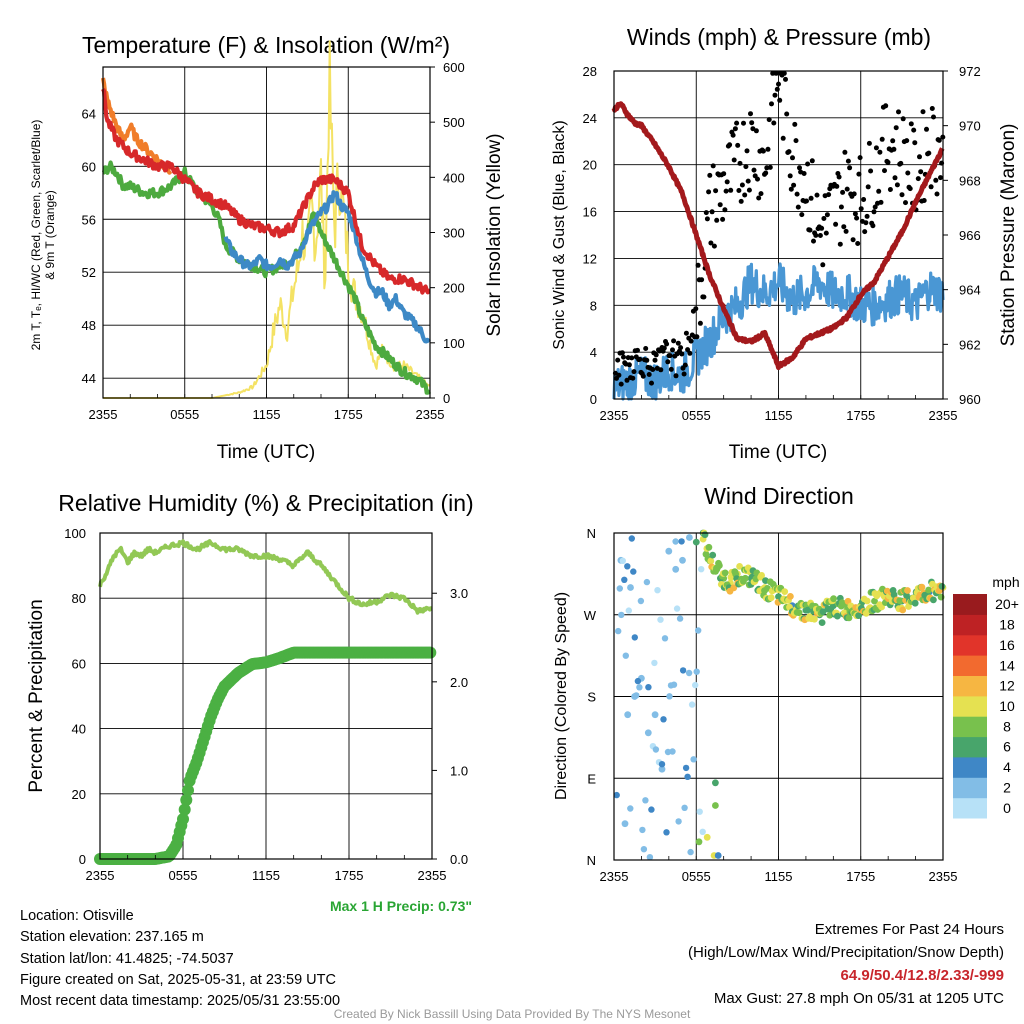 The height and width of the screenshot is (1024, 1024). I want to click on y-tick-label: 40, so click(79, 729).